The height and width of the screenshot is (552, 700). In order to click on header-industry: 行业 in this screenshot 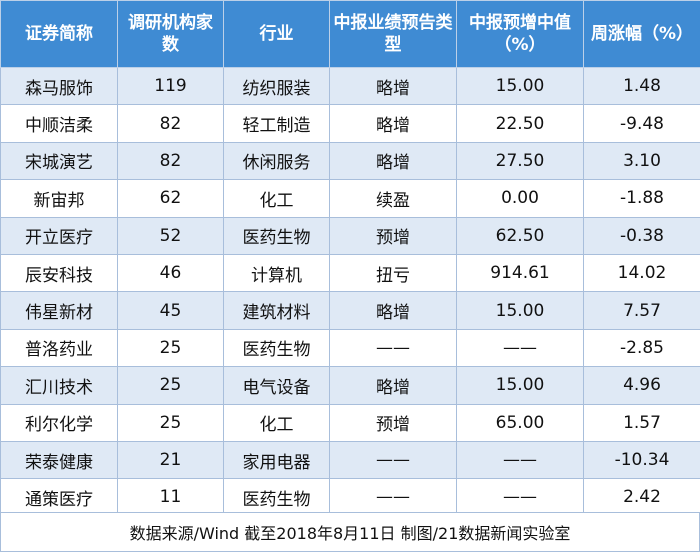, I will do `click(276, 34)`.